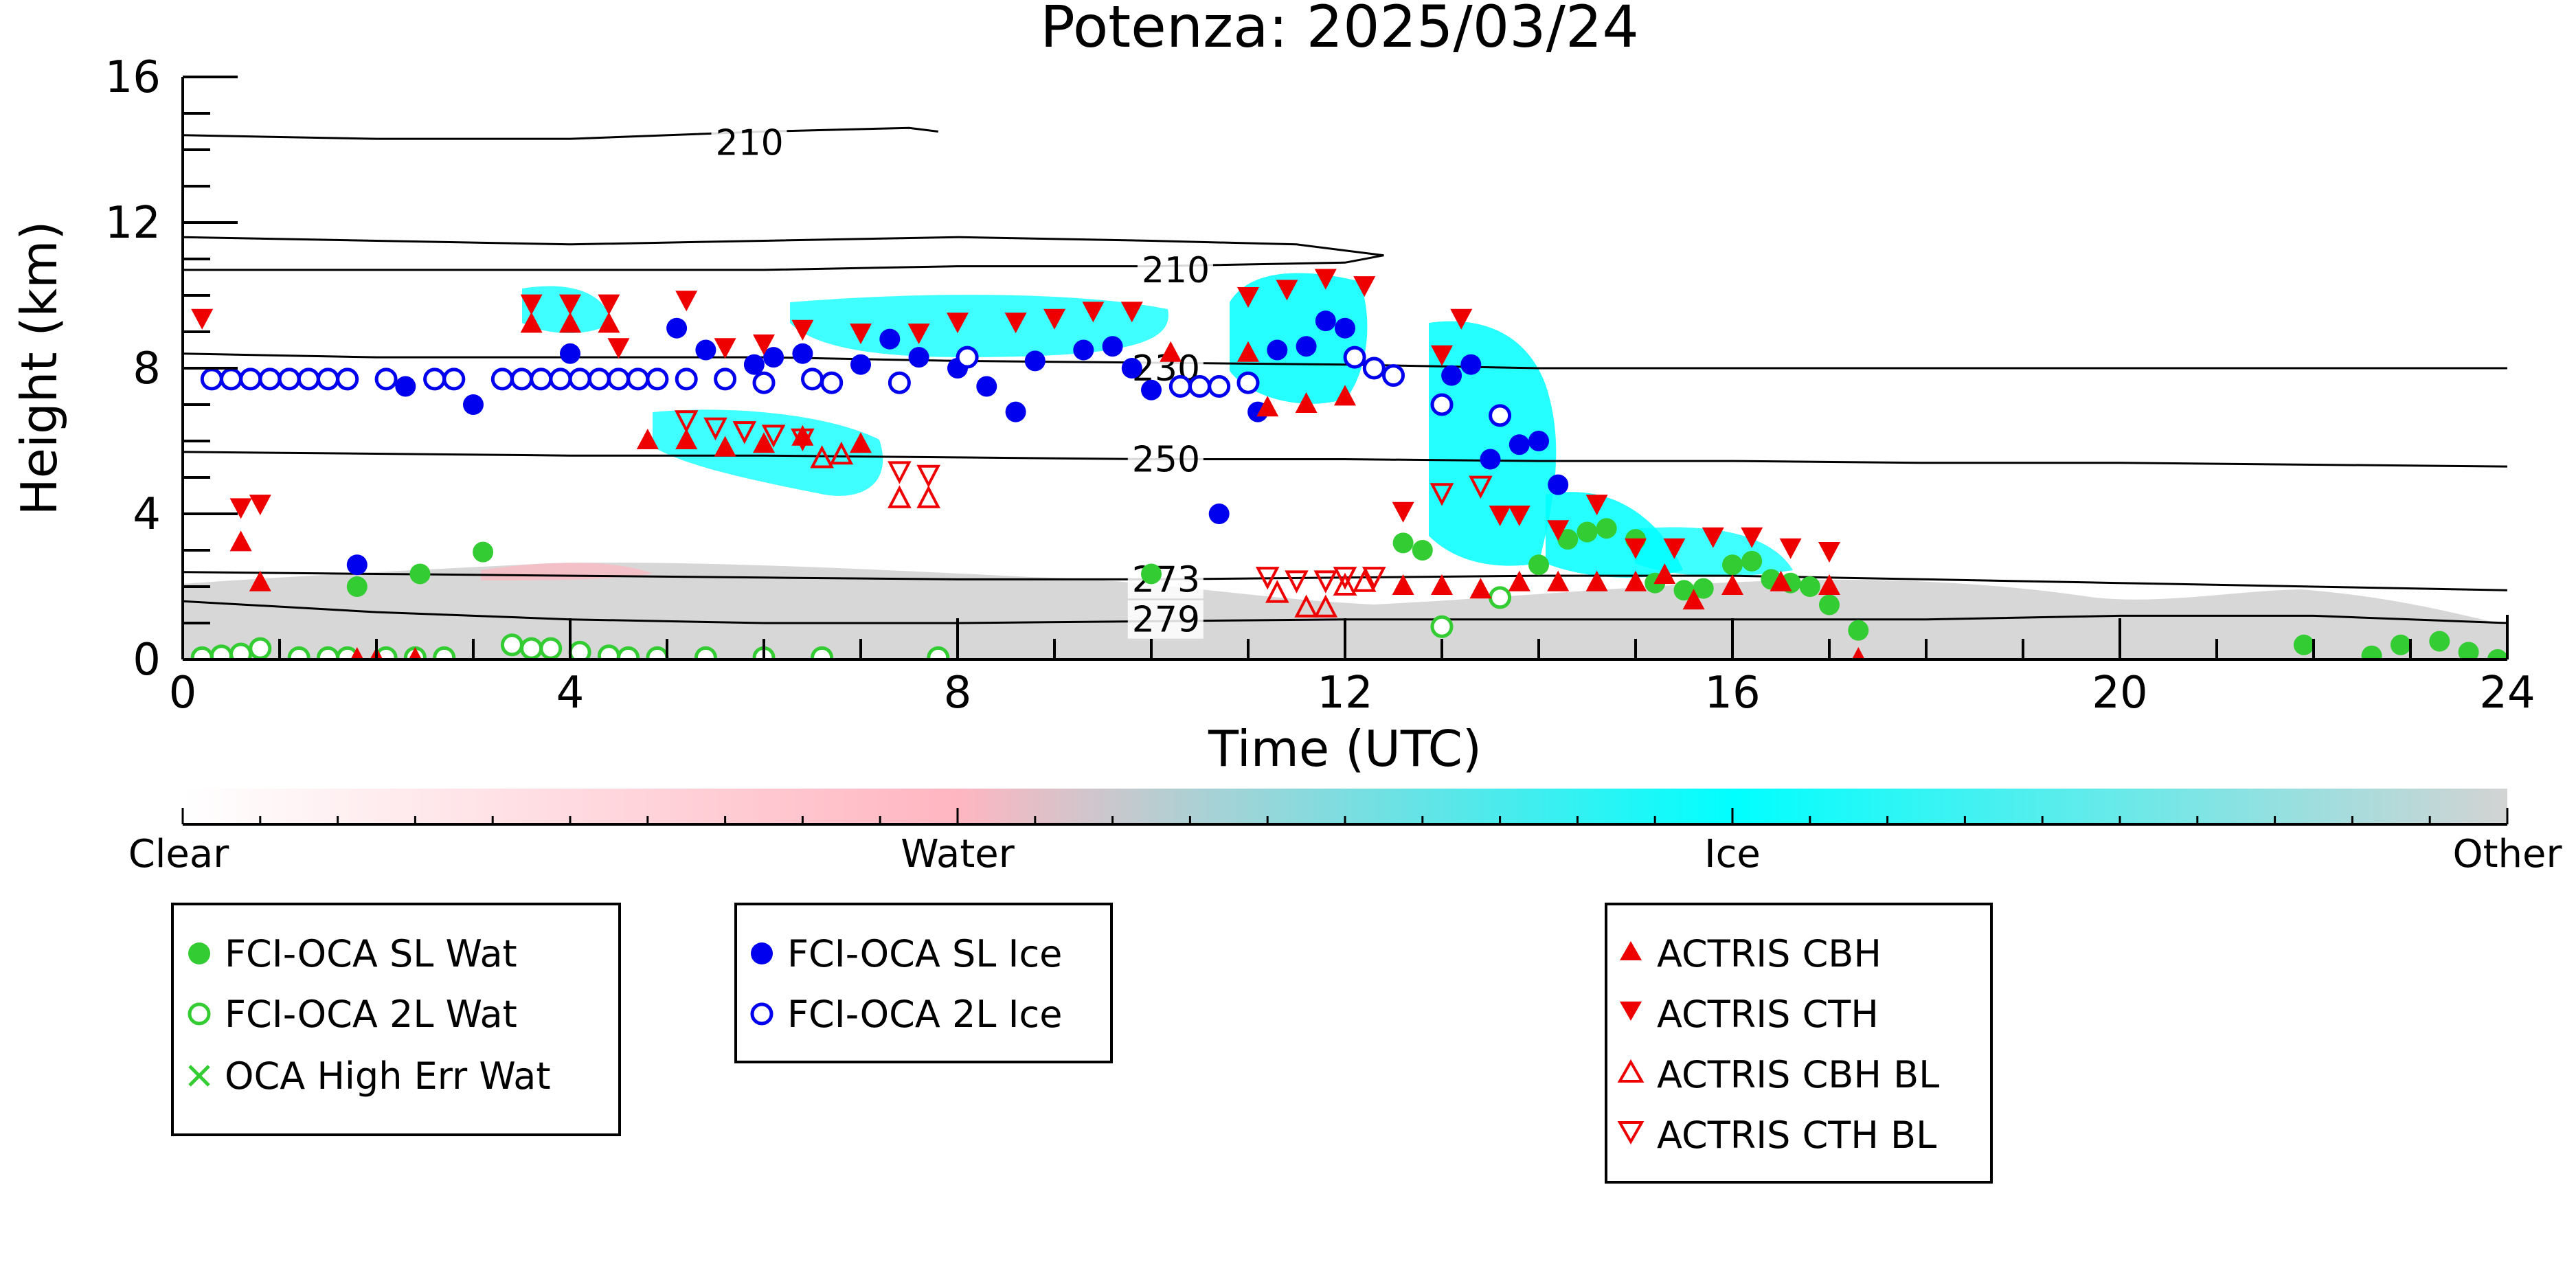 The image size is (2576, 1288). I want to click on y-tick-label: 16, so click(133, 77).